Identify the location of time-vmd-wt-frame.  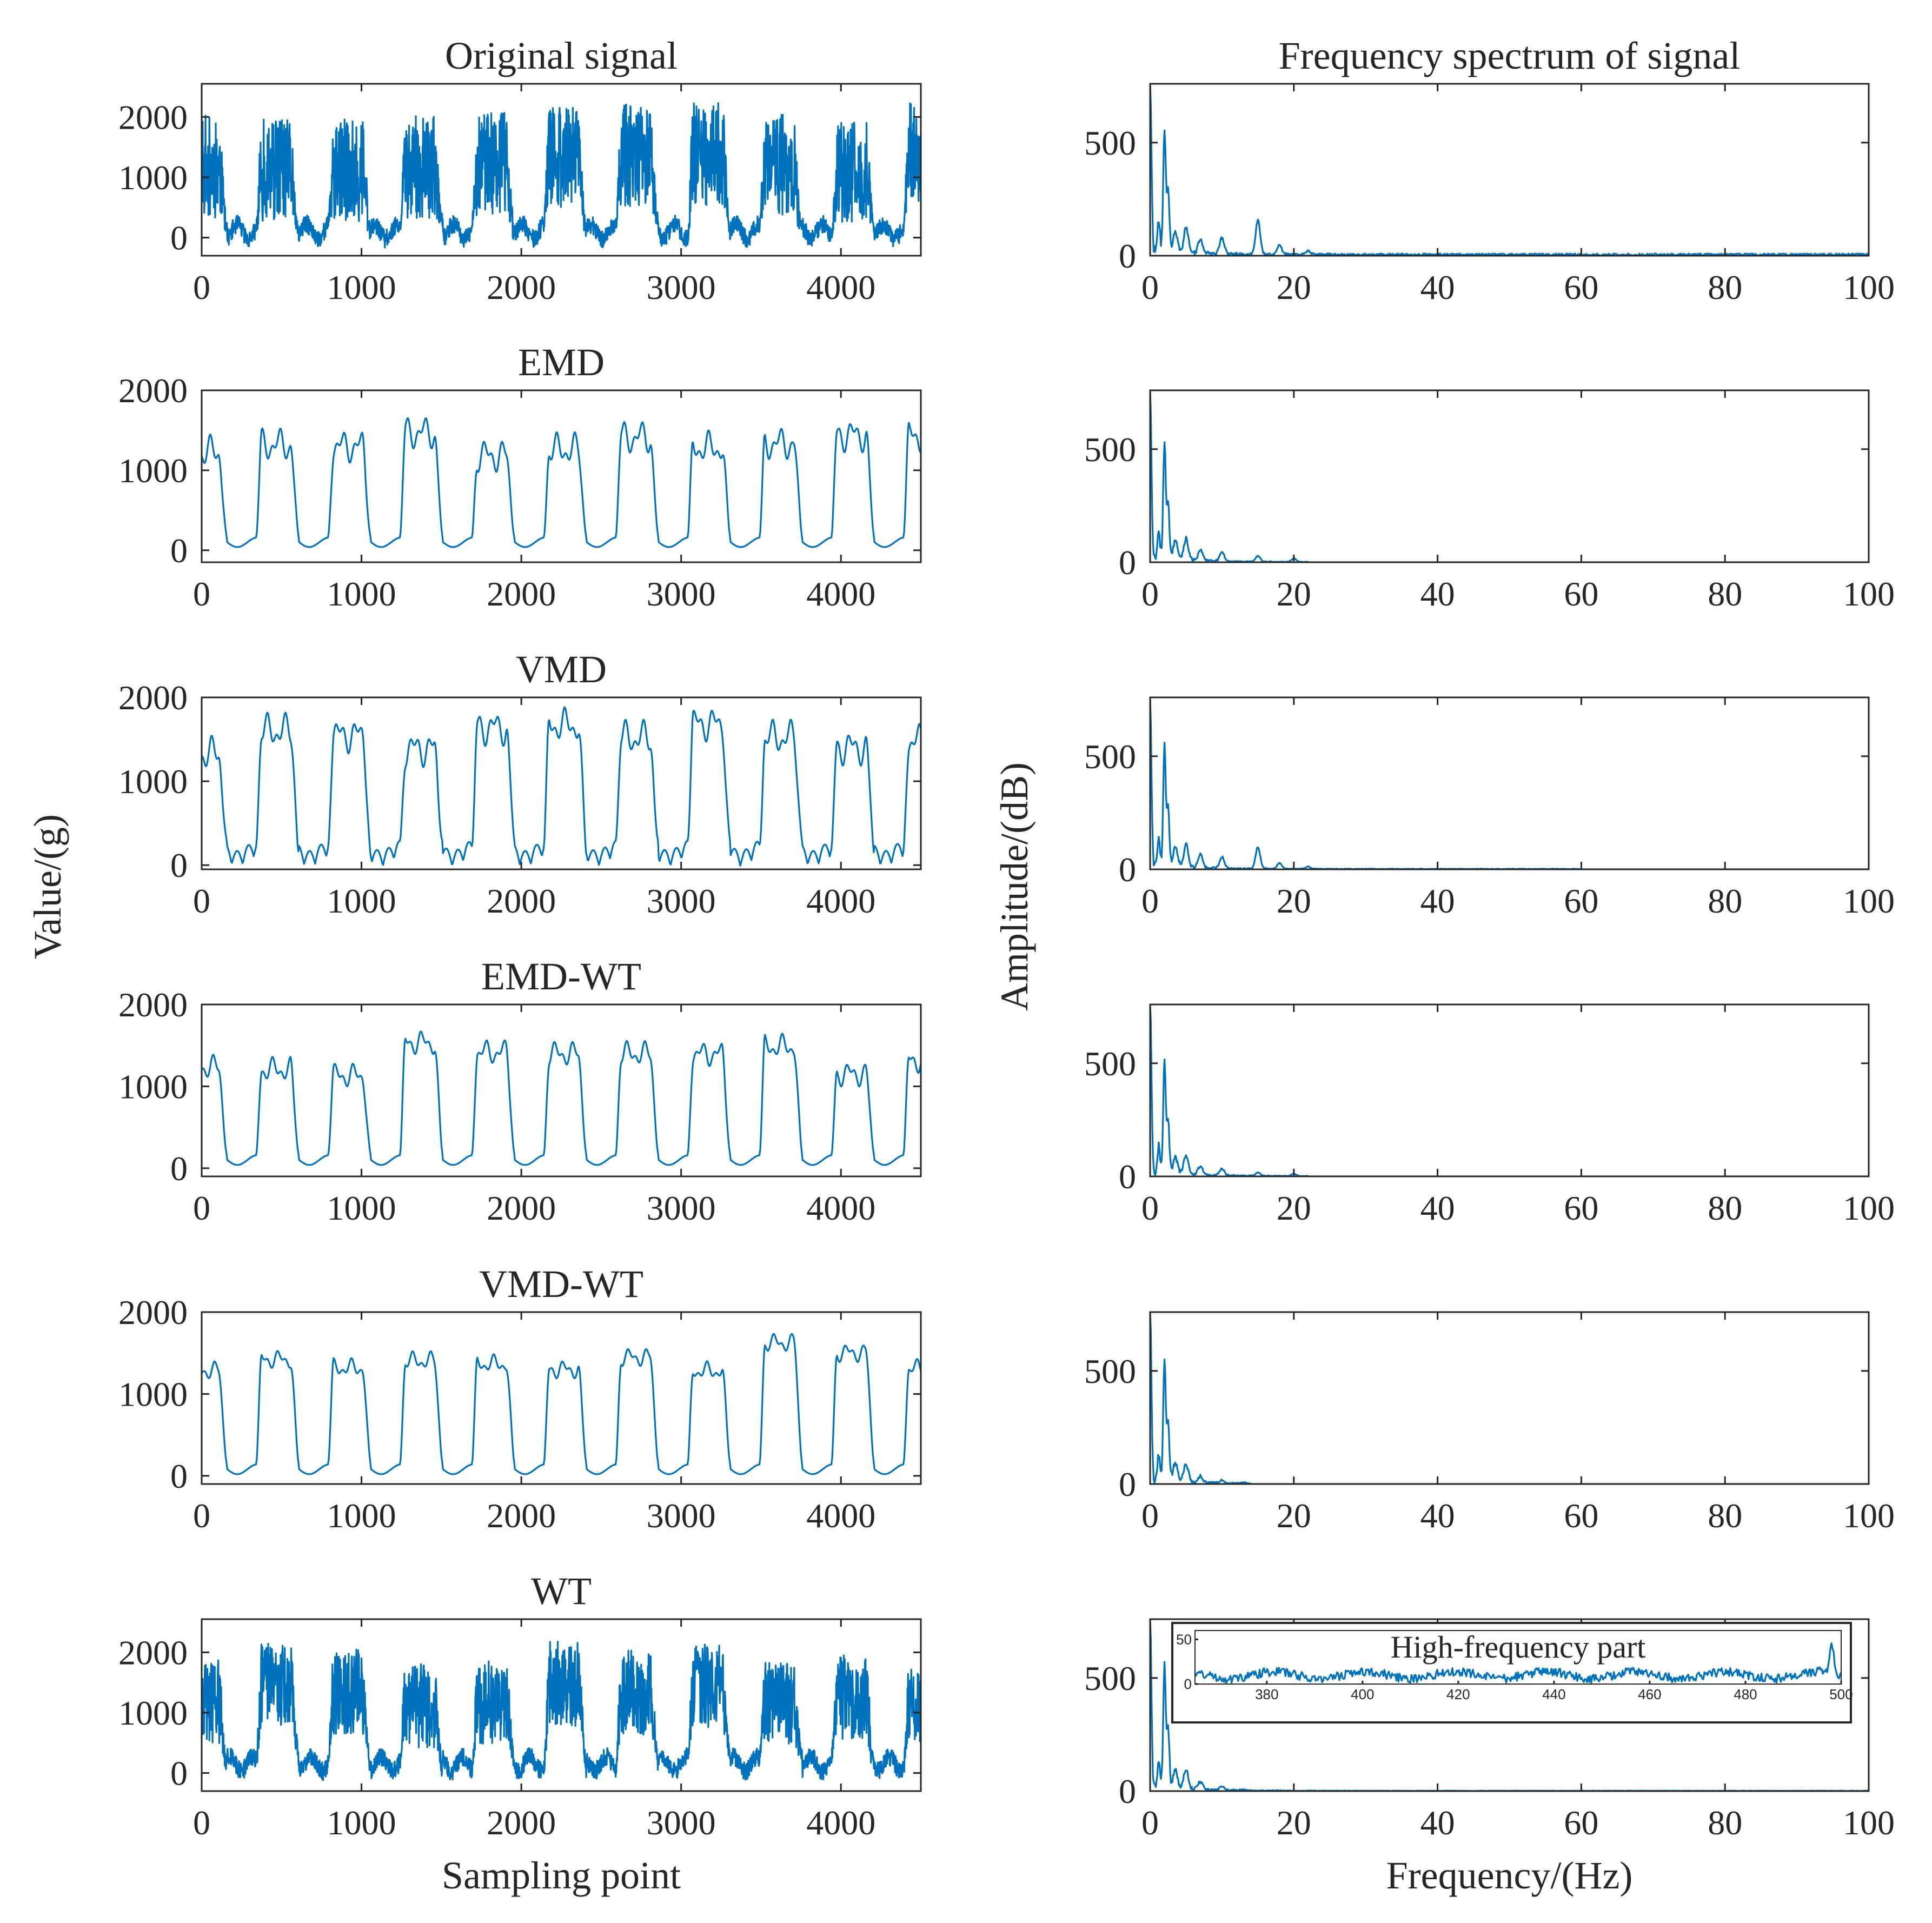
(561, 1398).